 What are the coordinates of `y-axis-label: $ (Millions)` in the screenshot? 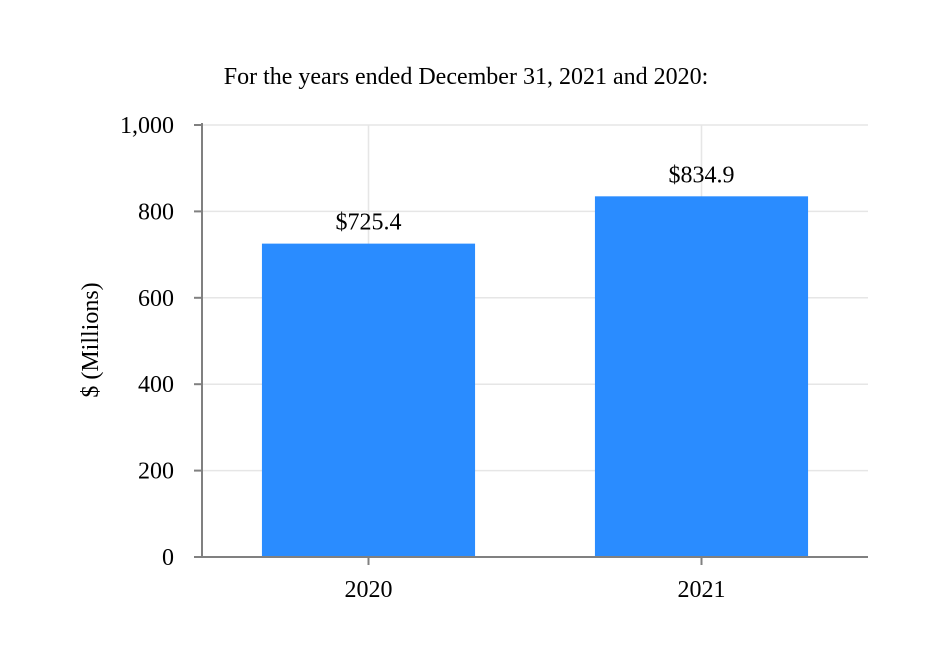 It's located at (91, 339).